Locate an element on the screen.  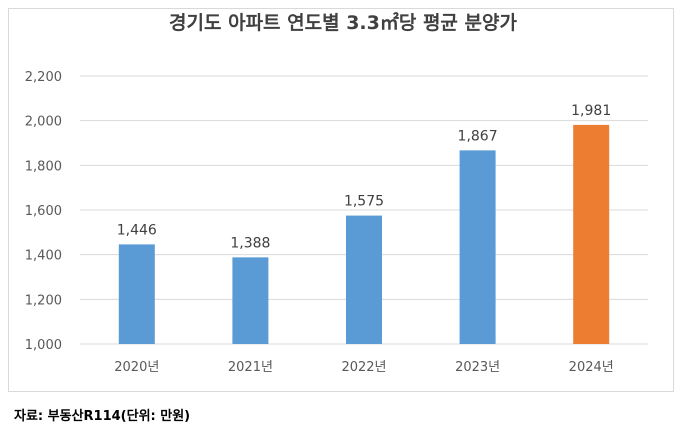
y-tick-label: 2,200 is located at coordinates (43, 77).